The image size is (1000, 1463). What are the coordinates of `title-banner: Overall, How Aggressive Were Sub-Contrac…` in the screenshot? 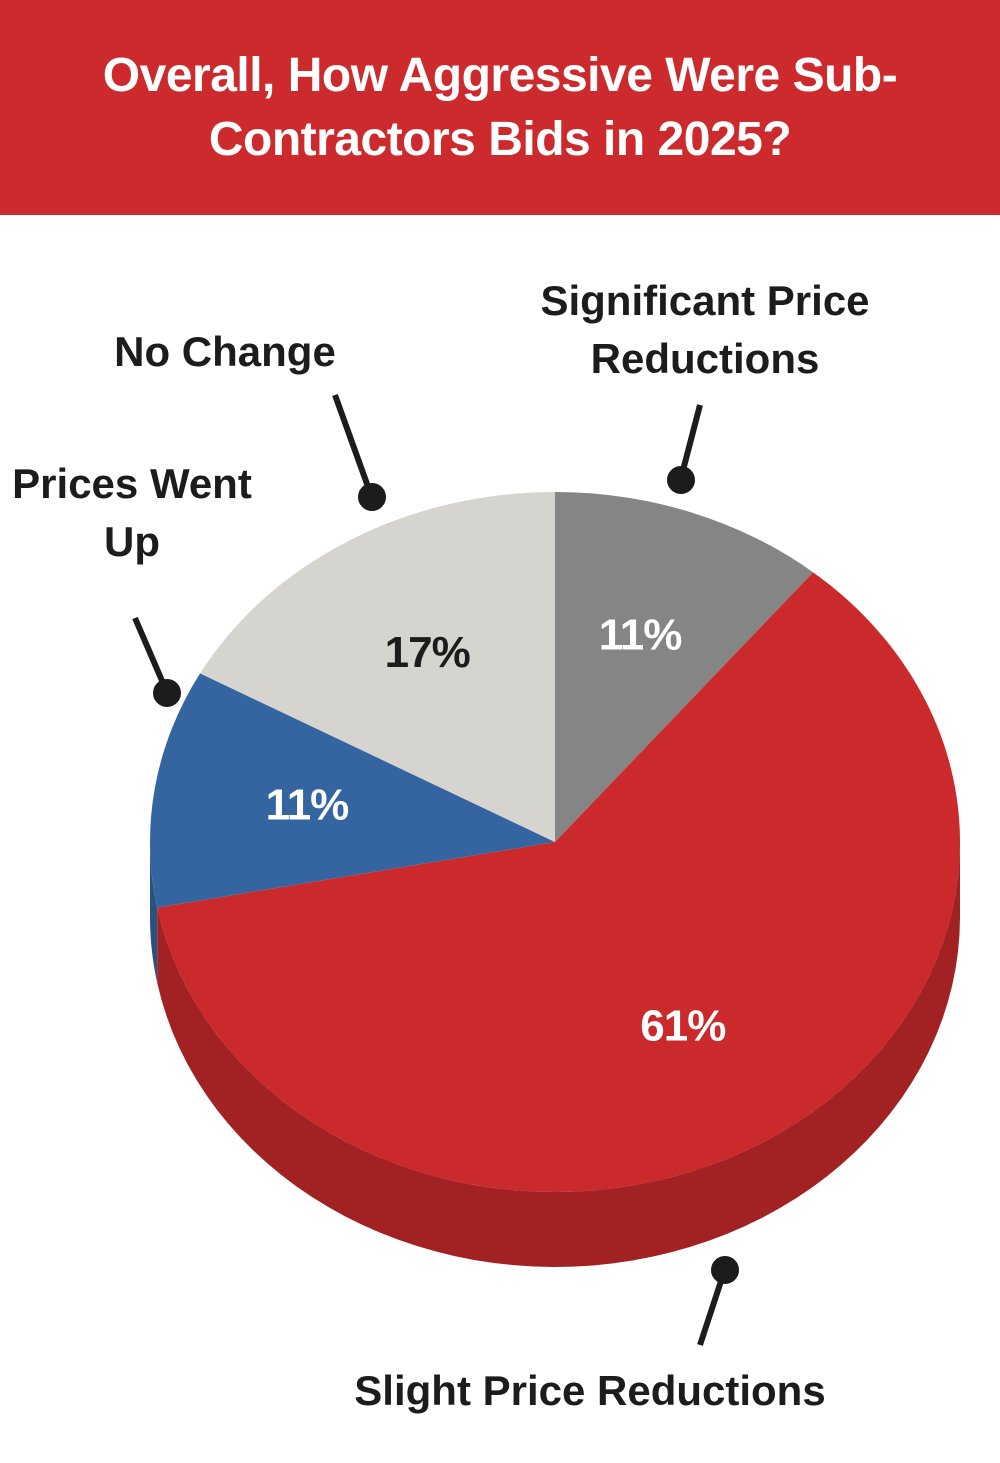 It's located at (500, 107).